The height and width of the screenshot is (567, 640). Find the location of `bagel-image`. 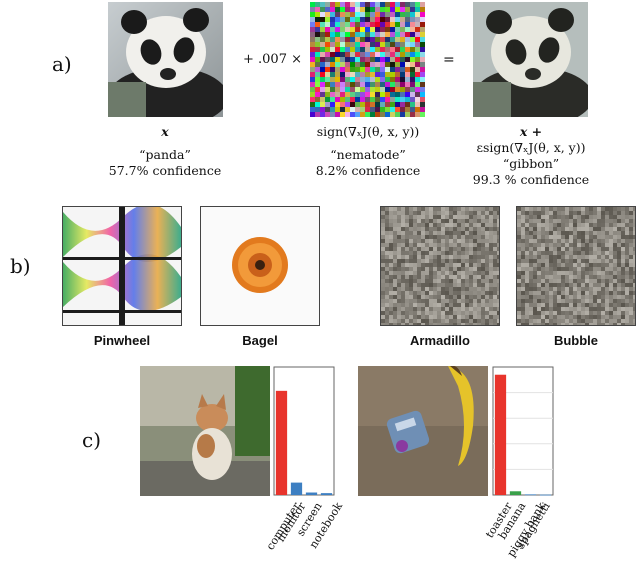

bagel-image is located at coordinates (260, 266).